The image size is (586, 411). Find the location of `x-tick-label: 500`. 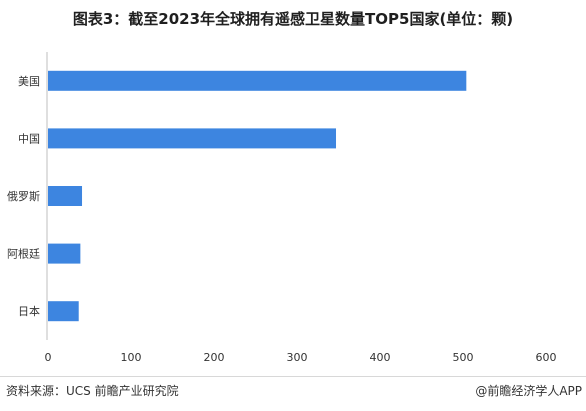

x-tick-label: 500 is located at coordinates (463, 357).